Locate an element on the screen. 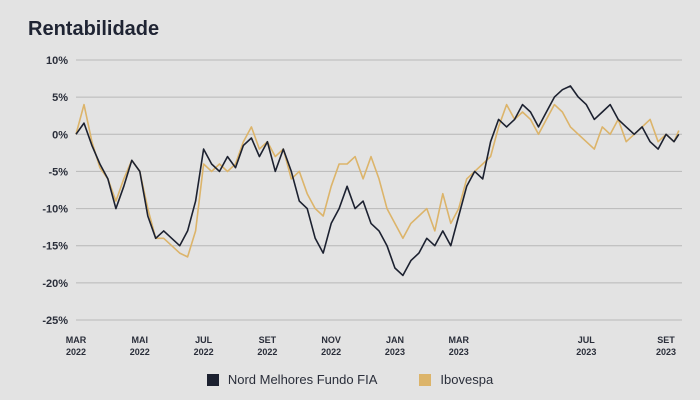  y-tick-label: 0% is located at coordinates (60, 135).